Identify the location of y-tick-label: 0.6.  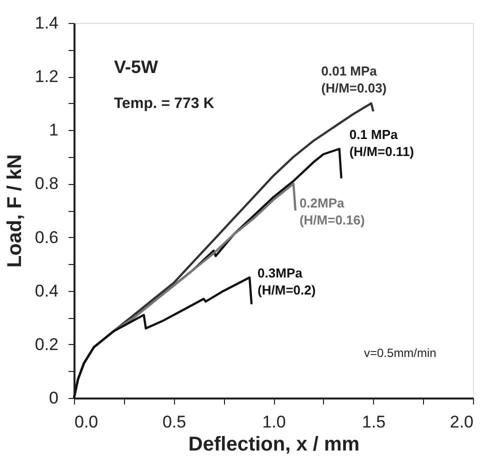
(46, 237).